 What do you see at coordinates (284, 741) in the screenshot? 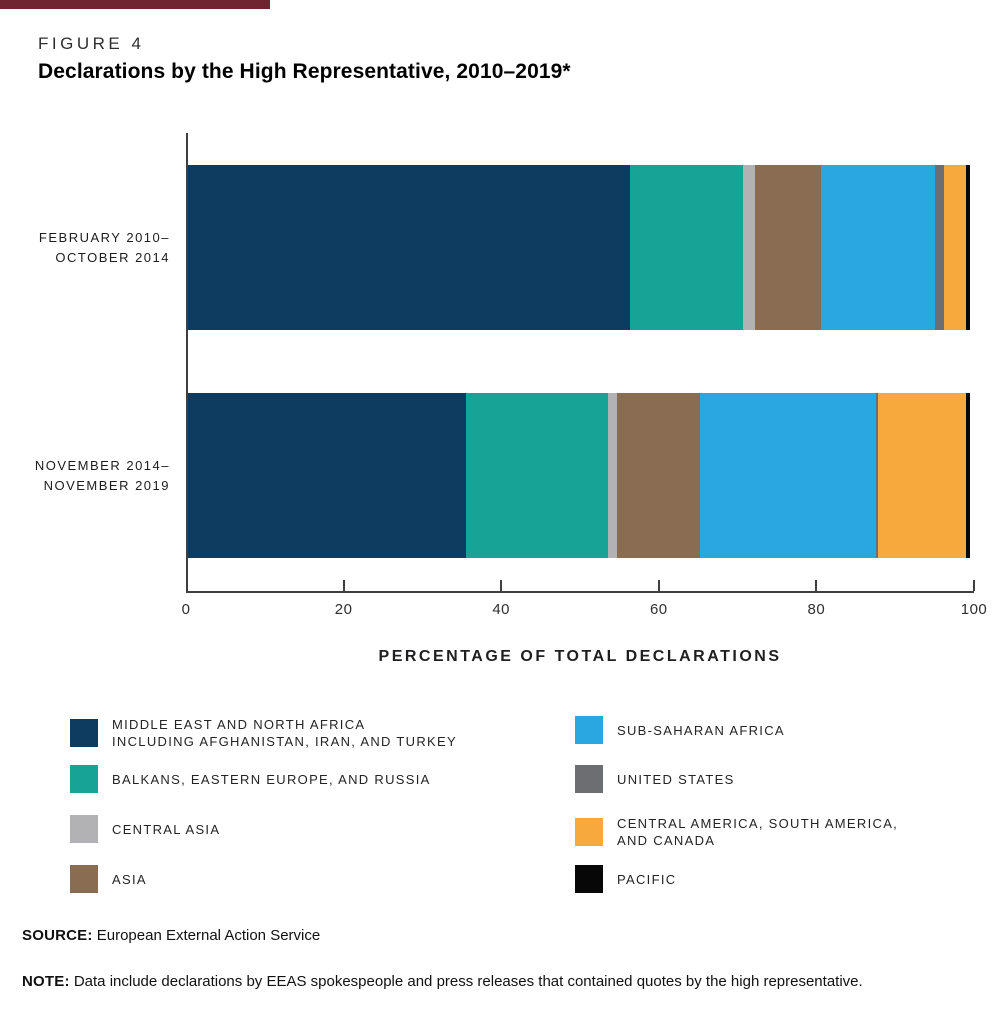
I see `legend-label-line: INCLUDING AFGHANISTAN, IRAN, AND TURKEY` at bounding box center [284, 741].